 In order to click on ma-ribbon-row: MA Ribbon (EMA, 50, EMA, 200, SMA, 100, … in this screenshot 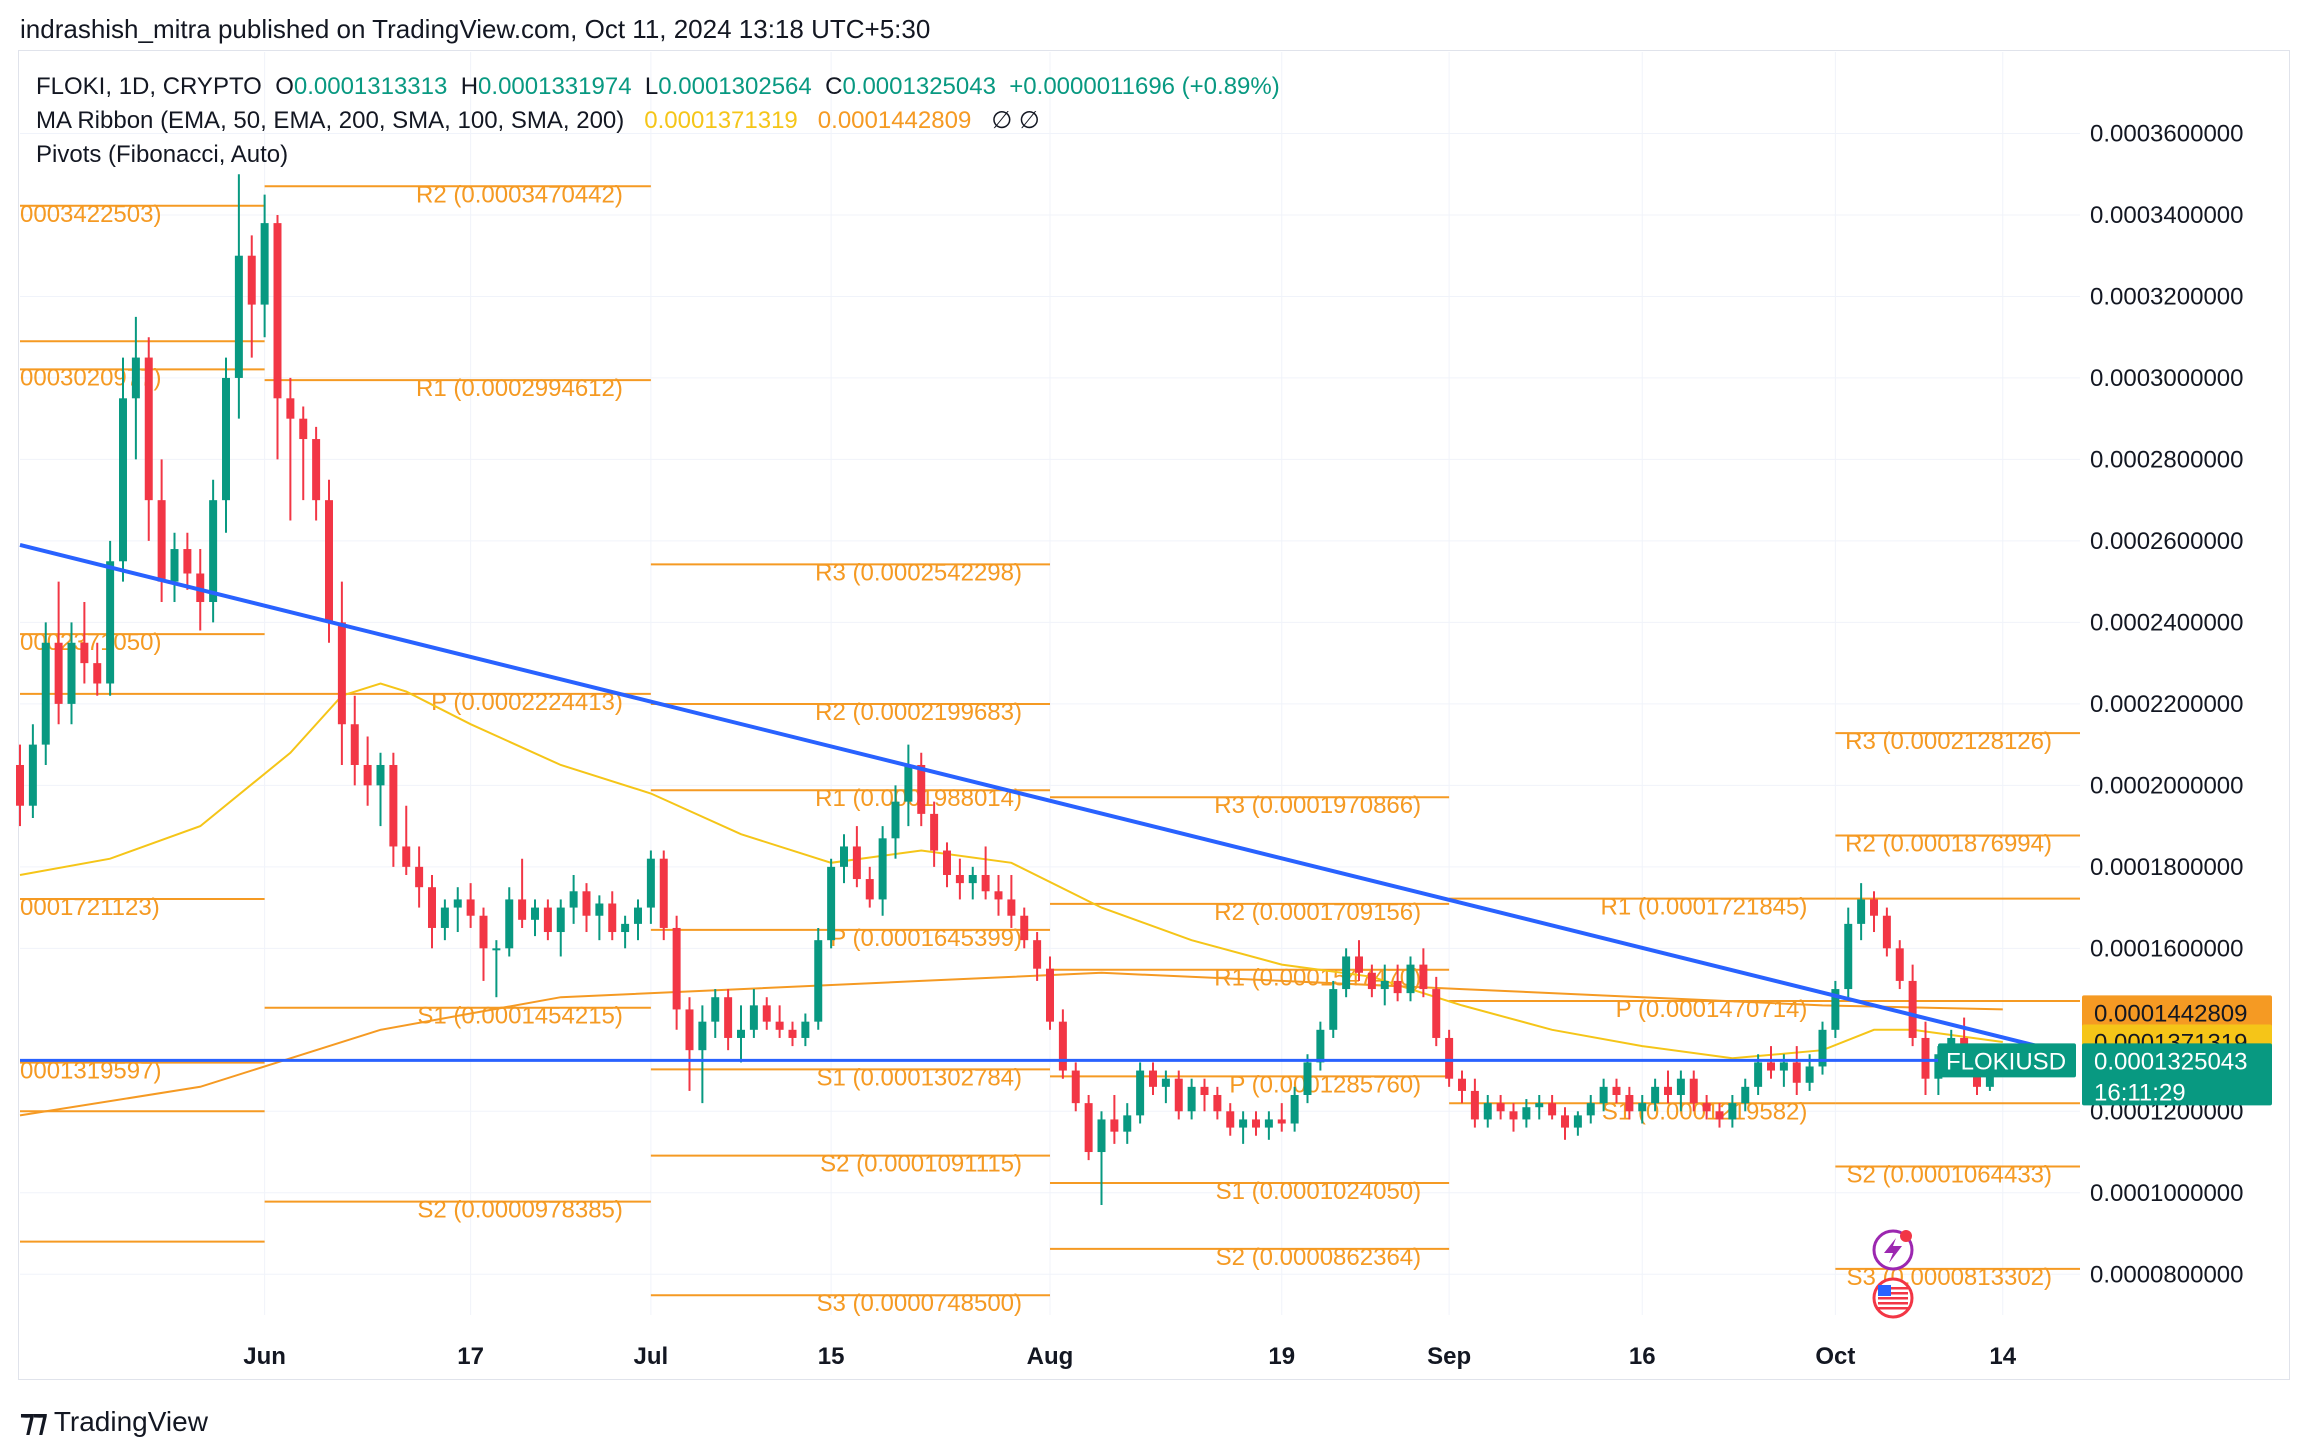, I will do `click(658, 121)`.